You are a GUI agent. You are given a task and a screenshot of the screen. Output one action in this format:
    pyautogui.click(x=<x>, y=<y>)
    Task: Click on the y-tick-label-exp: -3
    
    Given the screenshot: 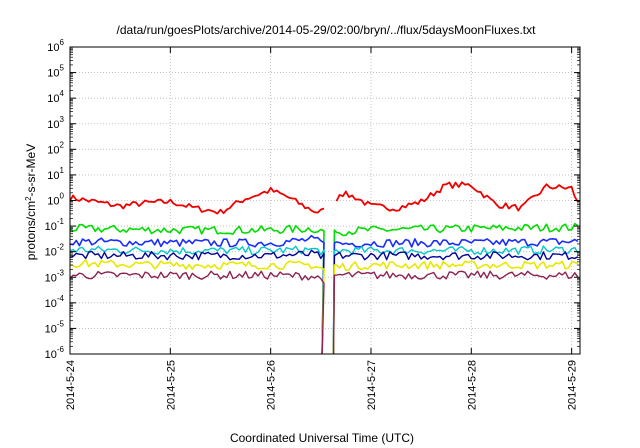 What is the action you would take?
    pyautogui.click(x=61, y=272)
    